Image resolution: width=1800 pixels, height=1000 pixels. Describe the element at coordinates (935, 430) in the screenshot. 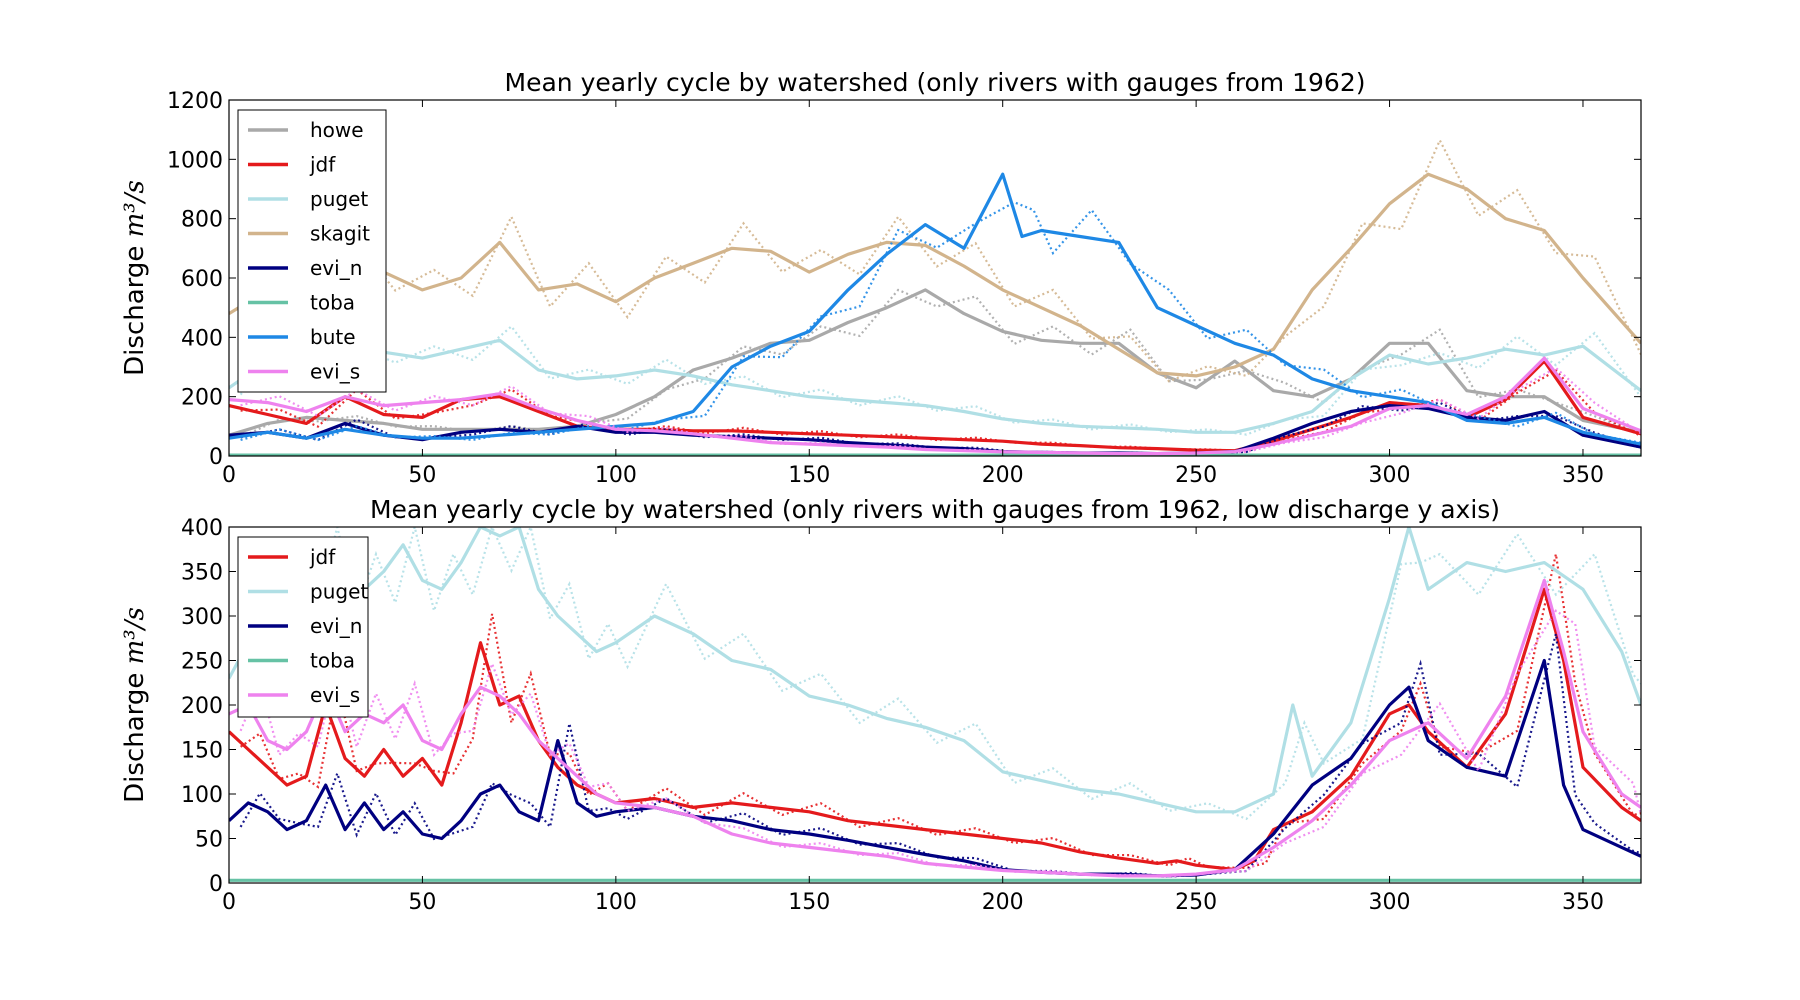

I see `series-evi_n-line` at that location.